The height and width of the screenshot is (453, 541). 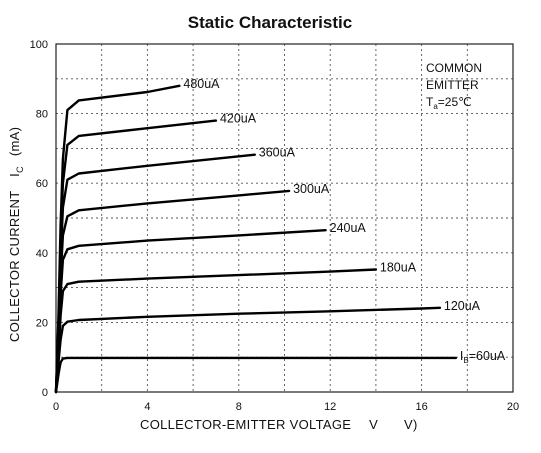 I want to click on x-tick-label: 20, so click(x=513, y=407).